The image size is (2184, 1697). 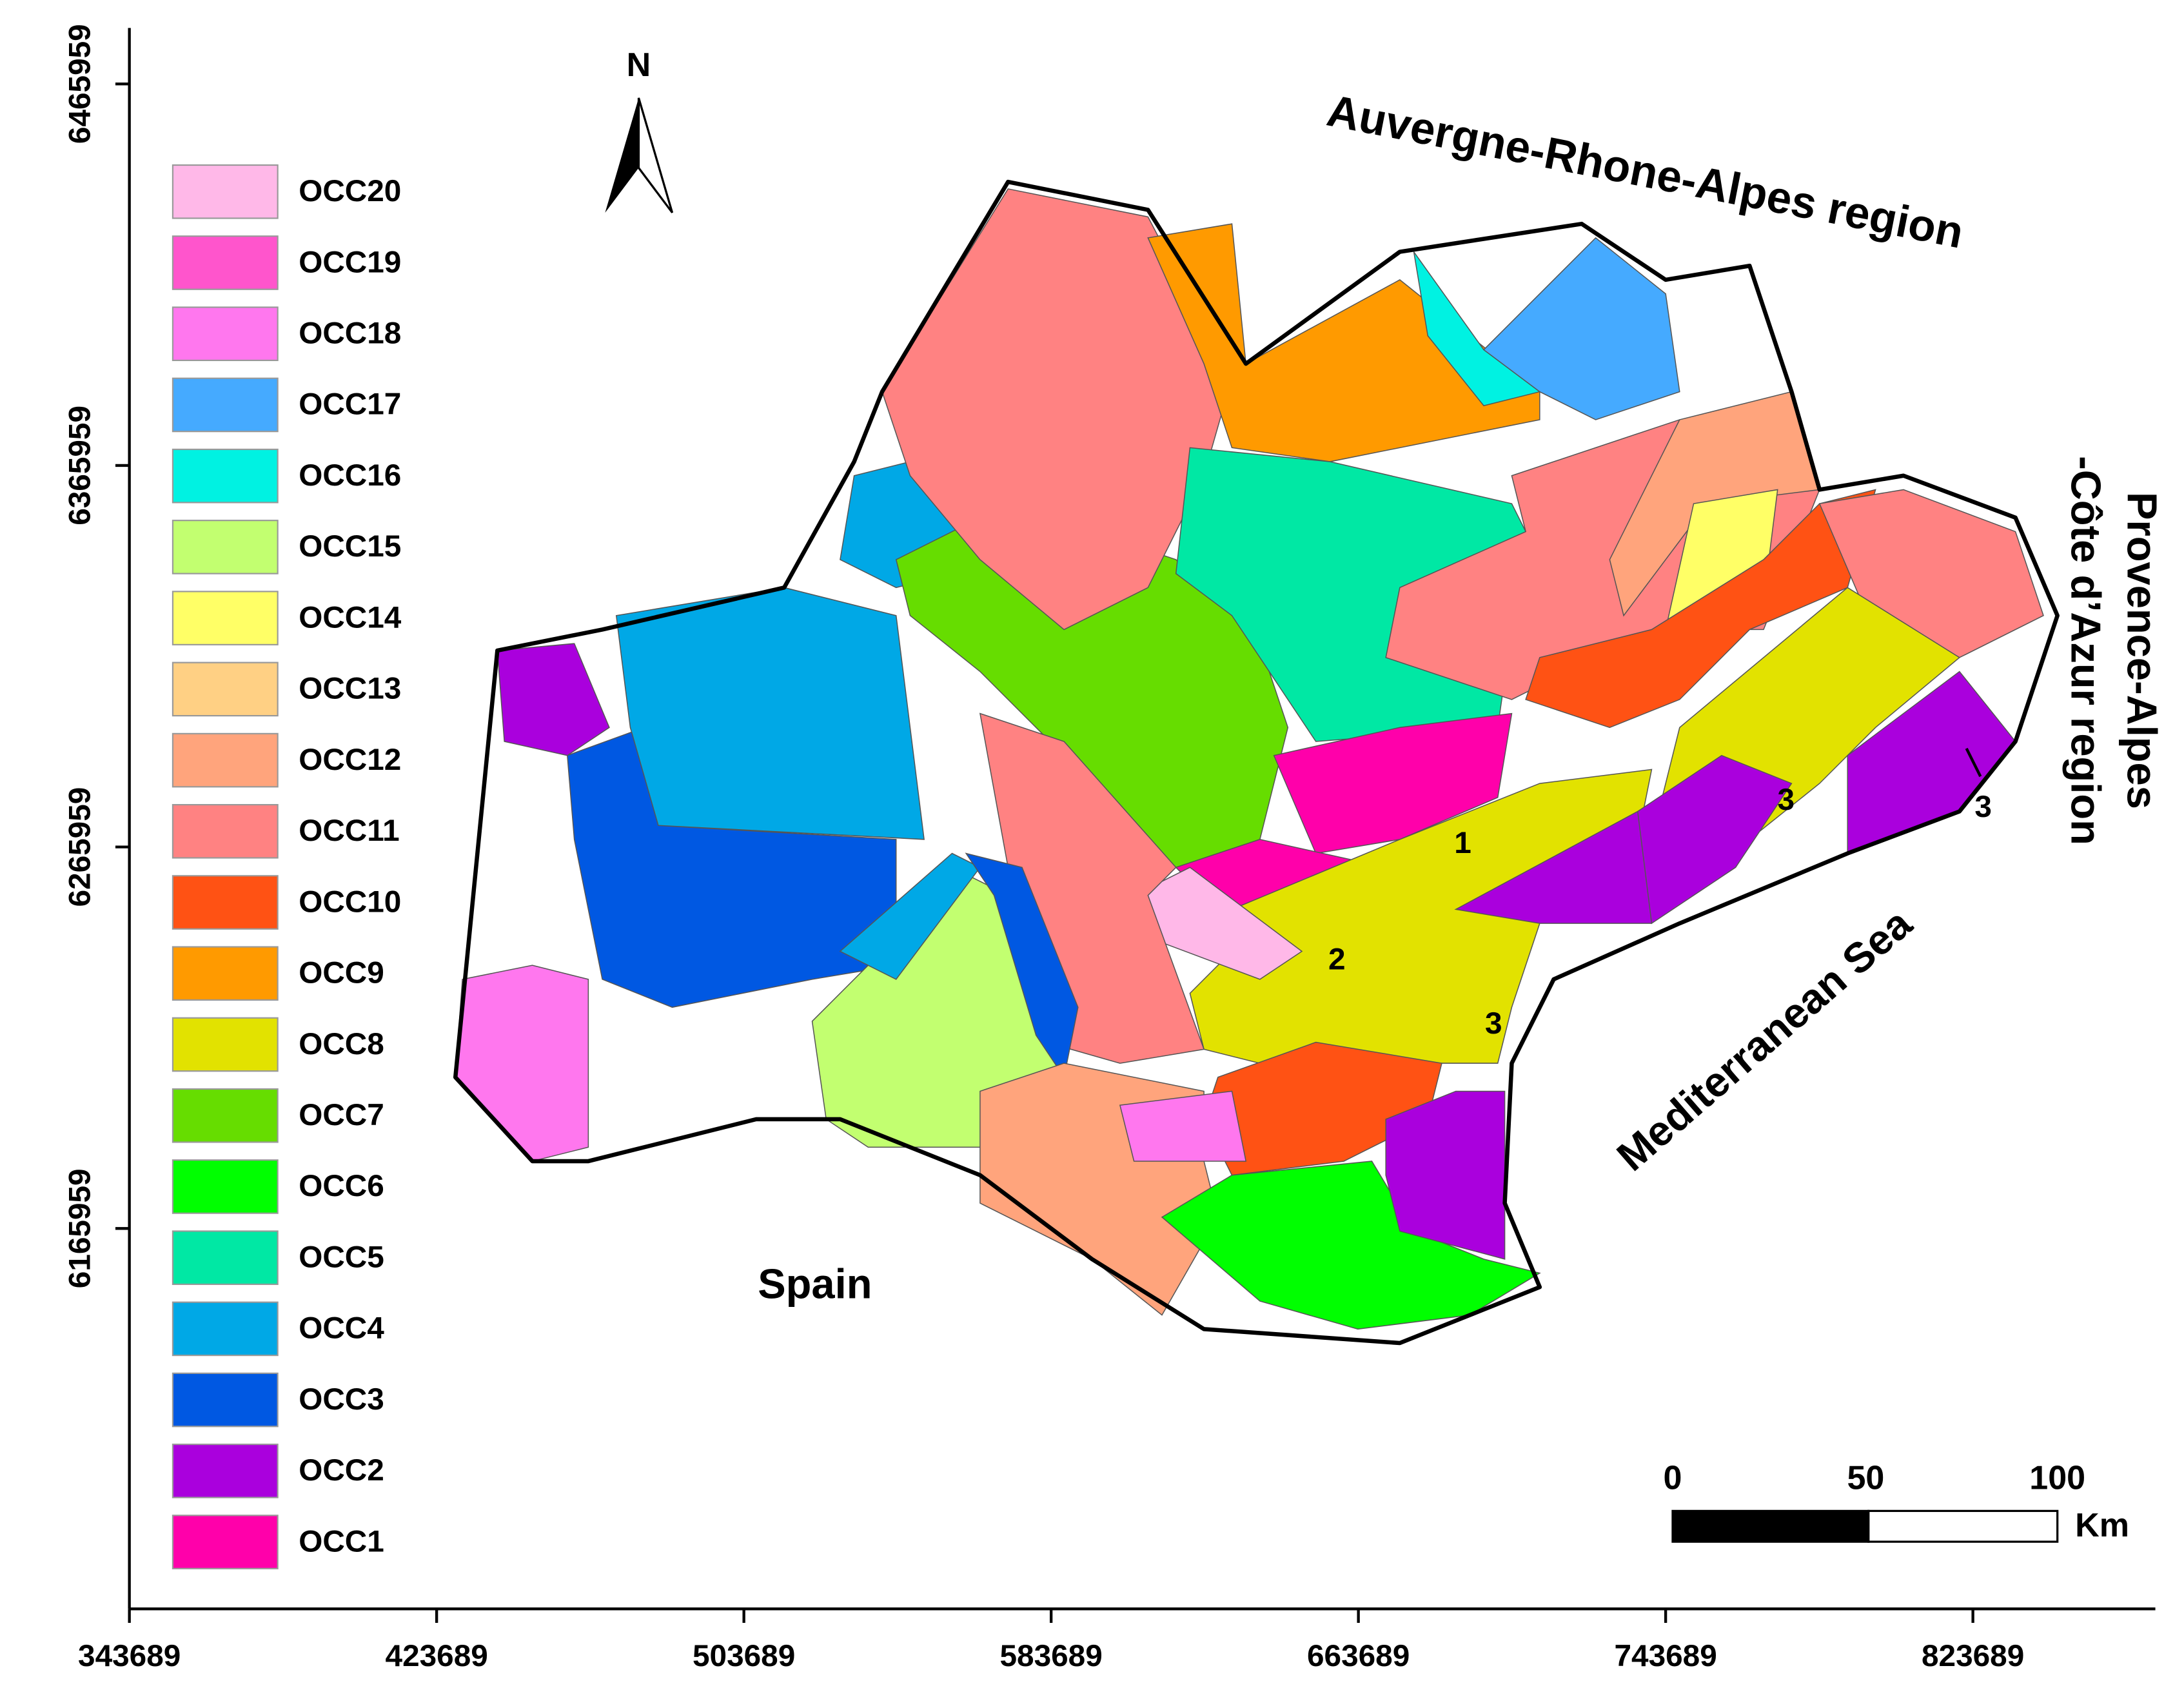 What do you see at coordinates (2086, 650) in the screenshot?
I see `region-label: -Côte d’Azur region` at bounding box center [2086, 650].